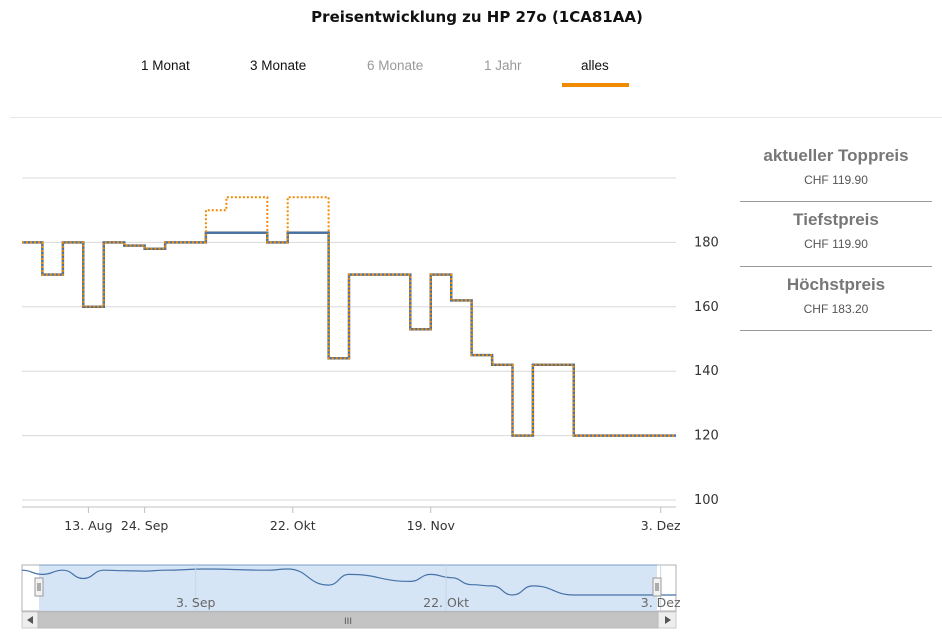 Image resolution: width=942 pixels, height=636 pixels. What do you see at coordinates (595, 85) in the screenshot?
I see `active-tab-underline` at bounding box center [595, 85].